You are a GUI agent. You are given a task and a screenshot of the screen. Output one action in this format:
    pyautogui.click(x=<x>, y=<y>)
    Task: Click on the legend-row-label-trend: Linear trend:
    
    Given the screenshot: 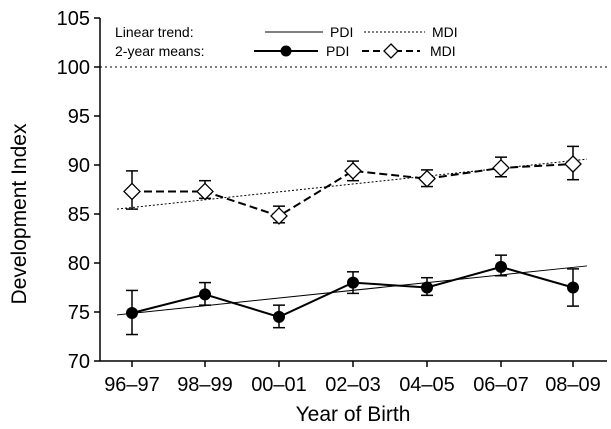 What is the action you would take?
    pyautogui.click(x=154, y=32)
    